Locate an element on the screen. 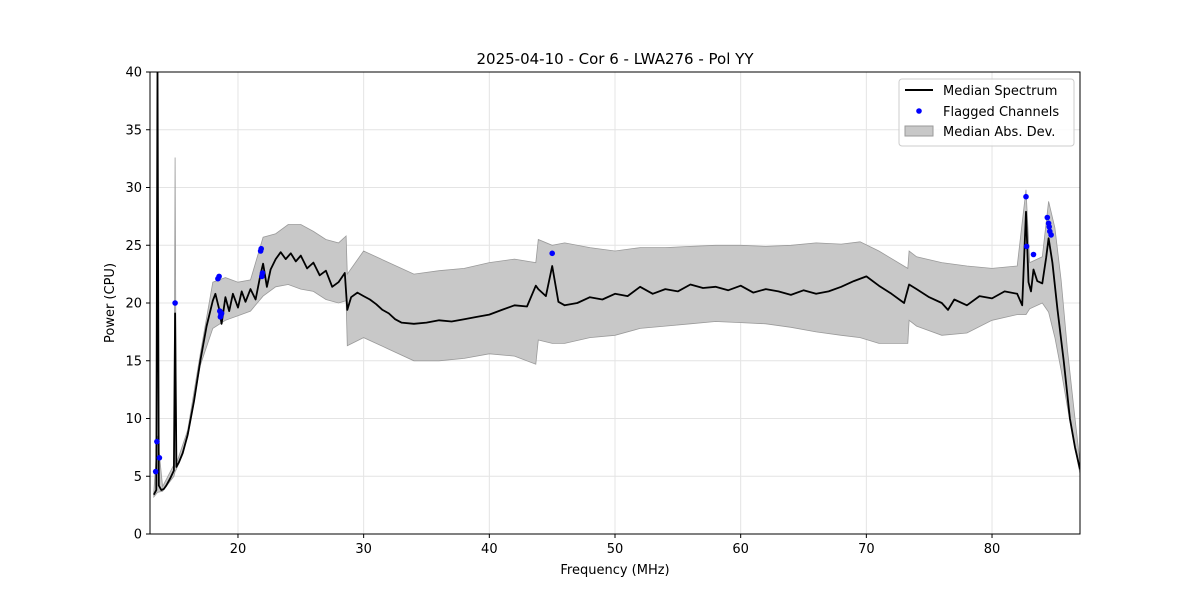 Image resolution: width=1200 pixels, height=600 pixels. y-tick-label: 5 is located at coordinates (138, 477).